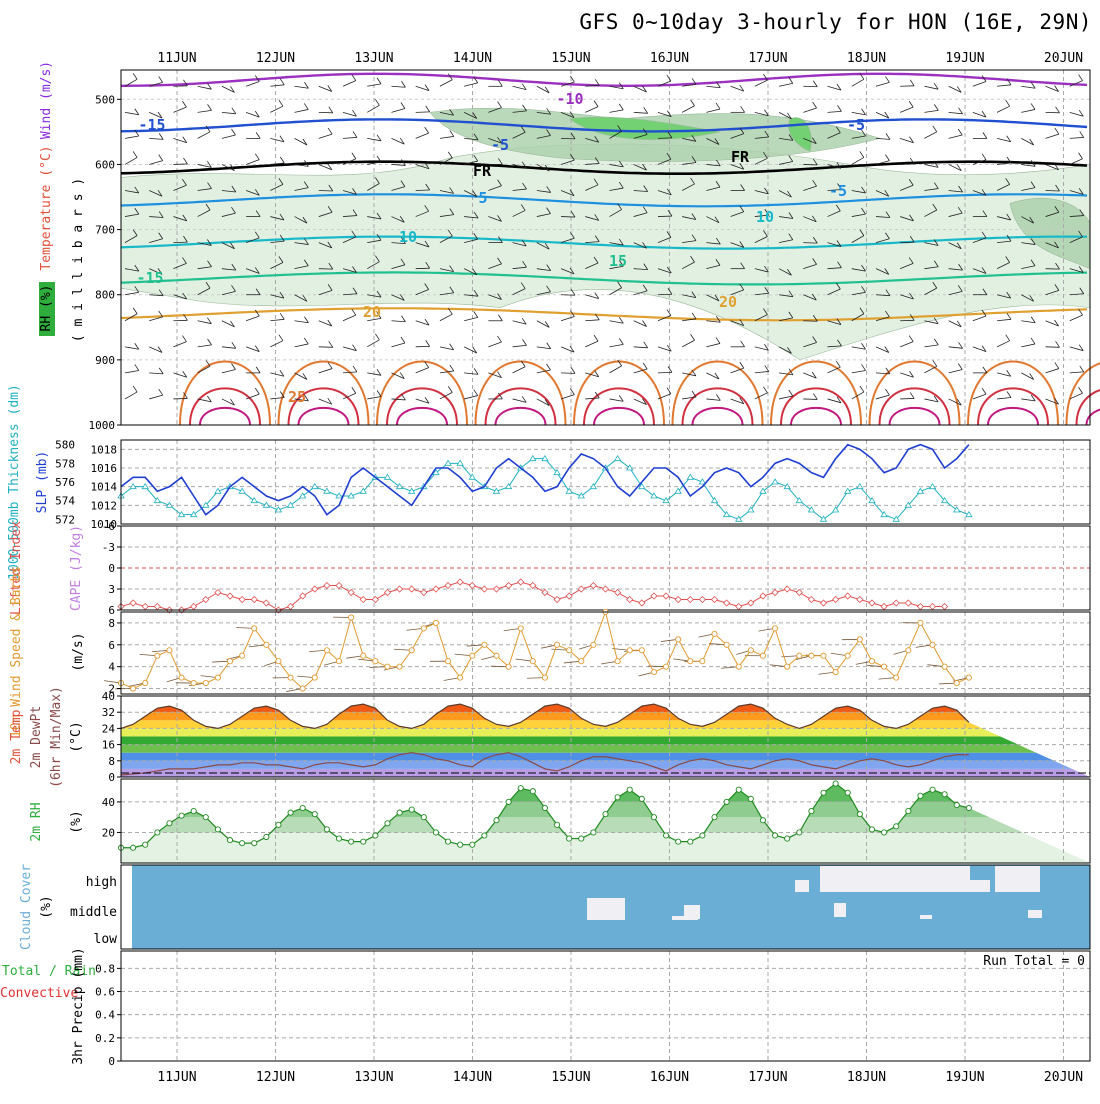 The height and width of the screenshot is (1104, 1100). Describe the element at coordinates (16, 736) in the screenshot. I see `temp2m-axis-label: 2m Temp` at that location.